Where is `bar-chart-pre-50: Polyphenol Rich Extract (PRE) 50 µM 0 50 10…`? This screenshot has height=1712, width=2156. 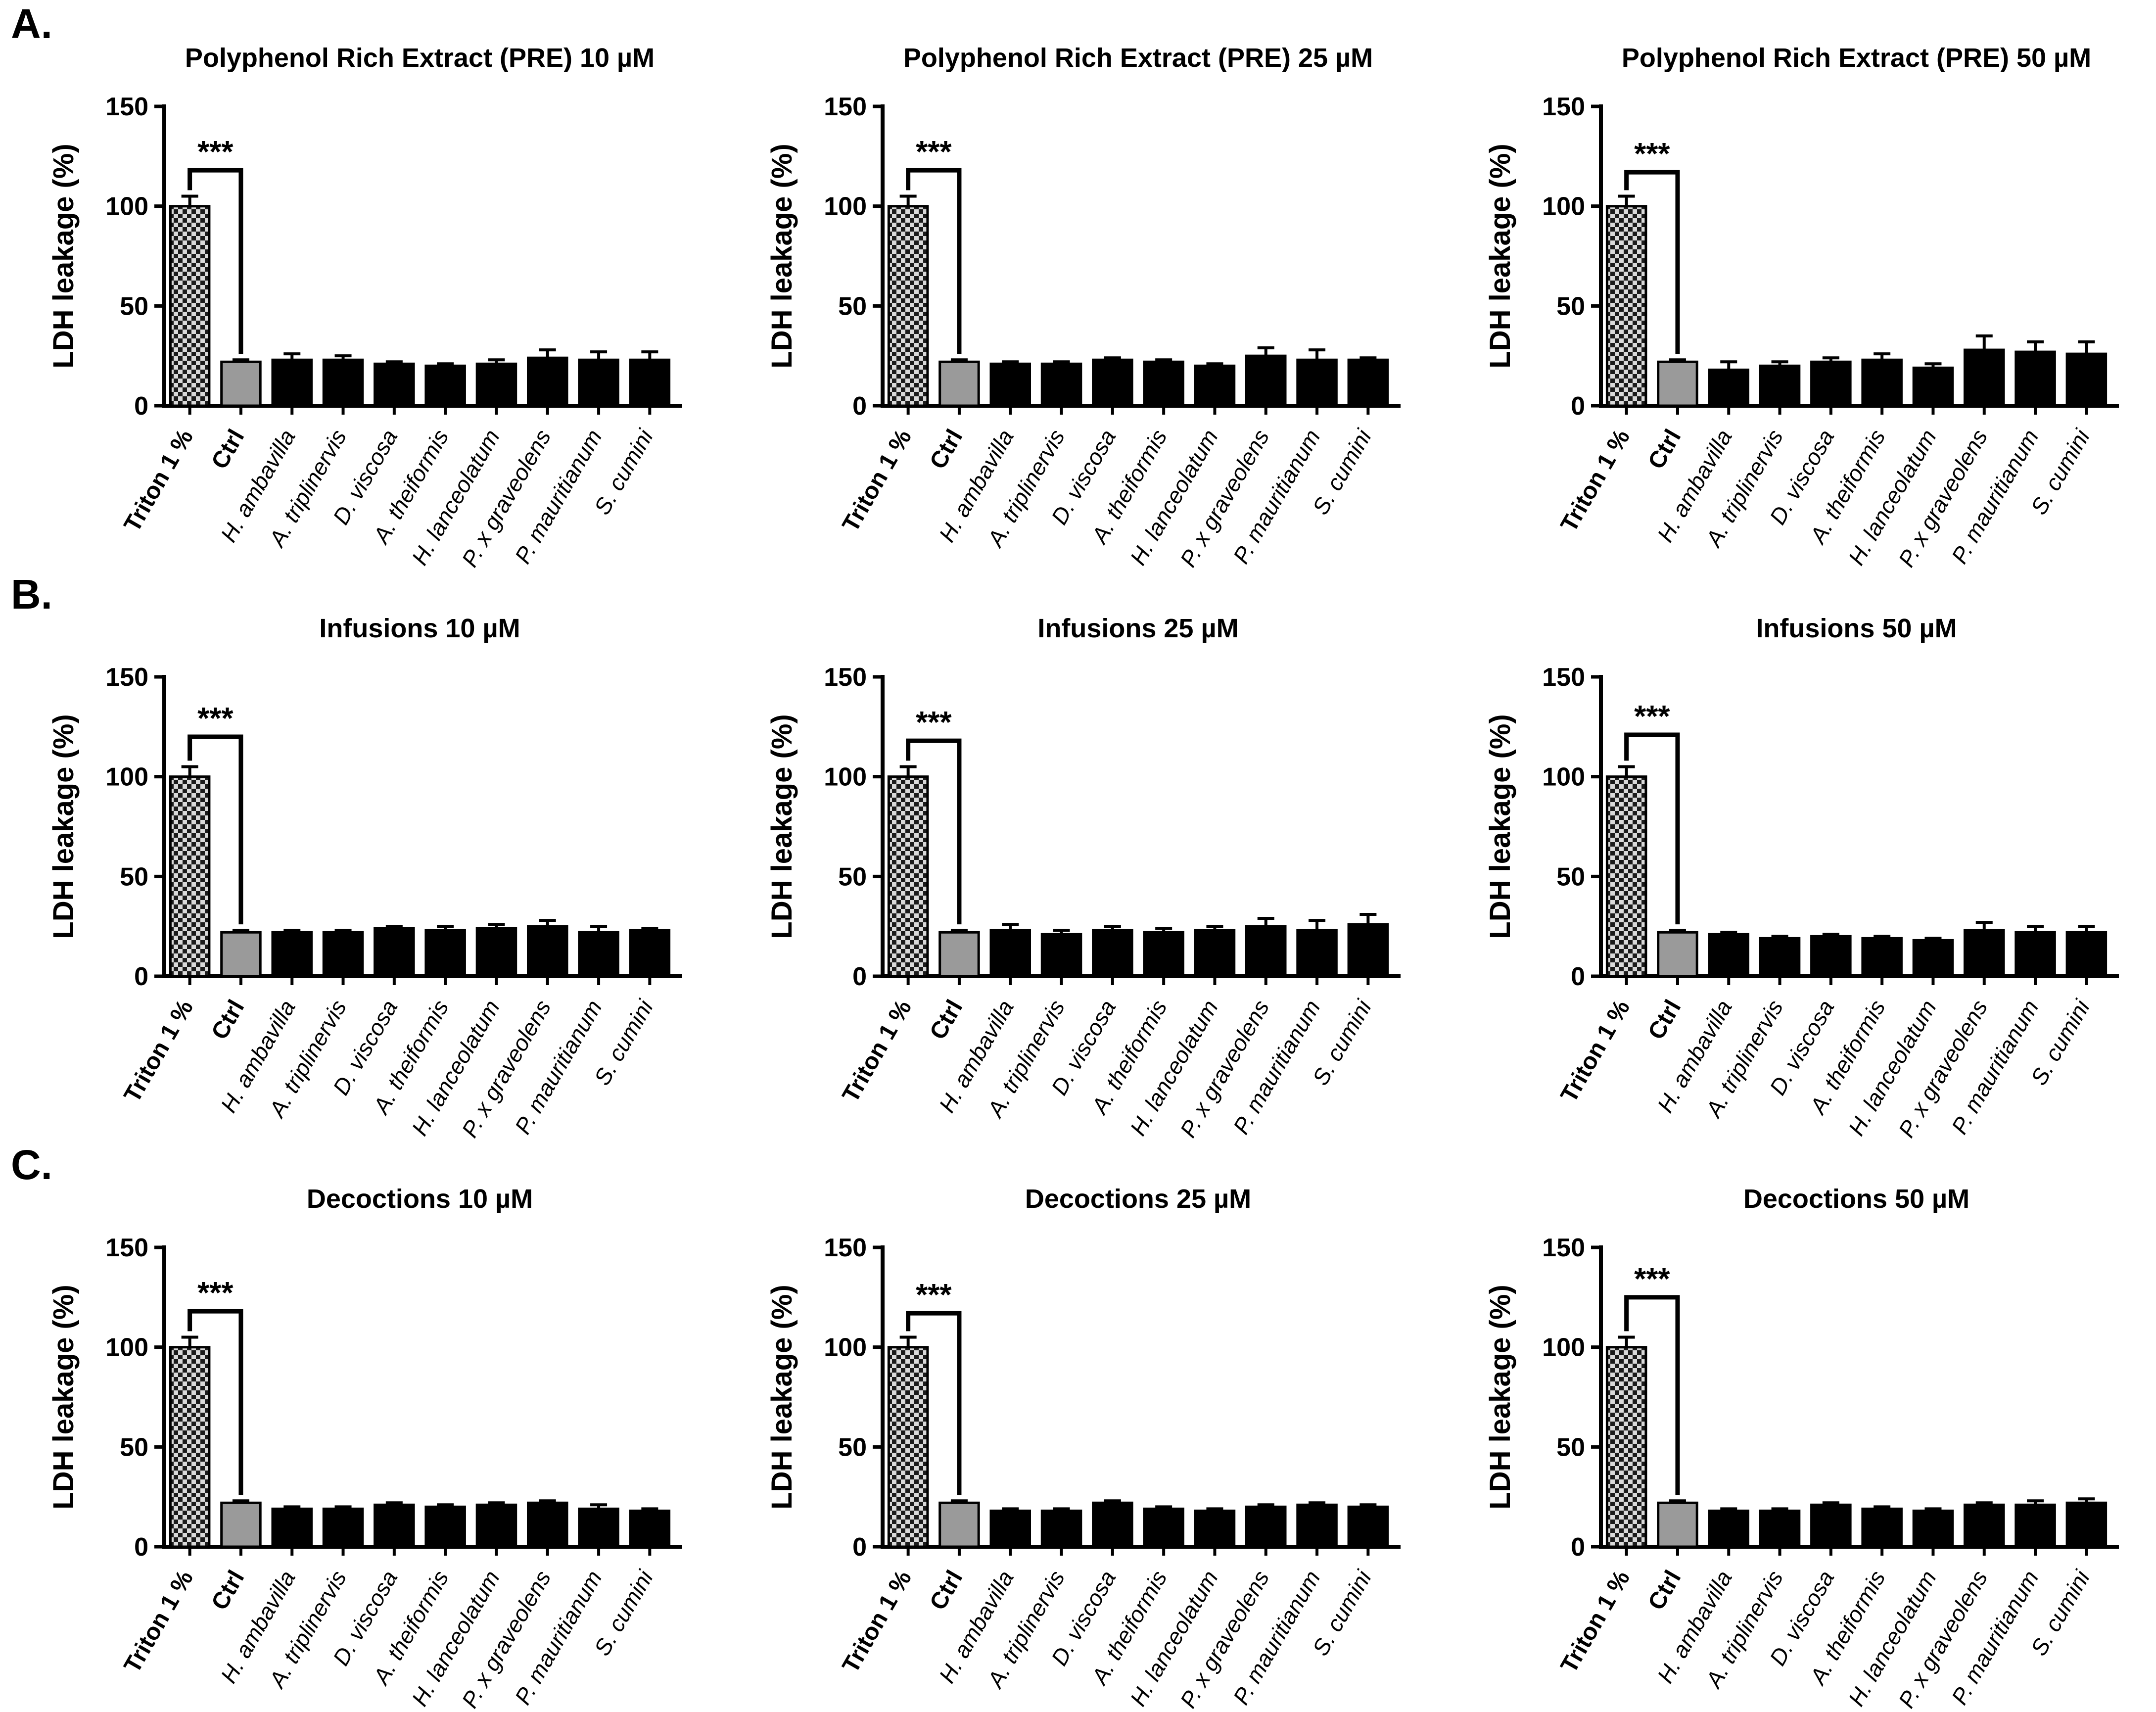
bar-chart-pre-50: Polyphenol Rich Extract (PRE) 50 µM 0 50 10… is located at coordinates (1801, 307).